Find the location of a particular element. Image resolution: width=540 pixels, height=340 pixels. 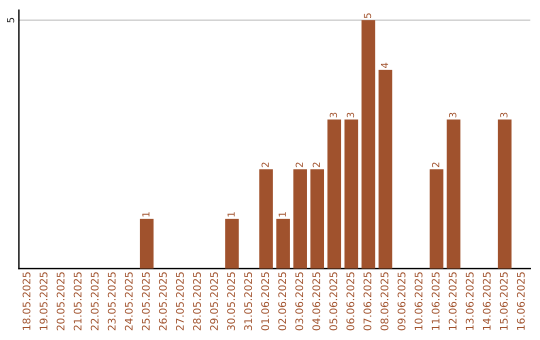

x-tick-label: 03.06.2025 is located at coordinates (299, 301).